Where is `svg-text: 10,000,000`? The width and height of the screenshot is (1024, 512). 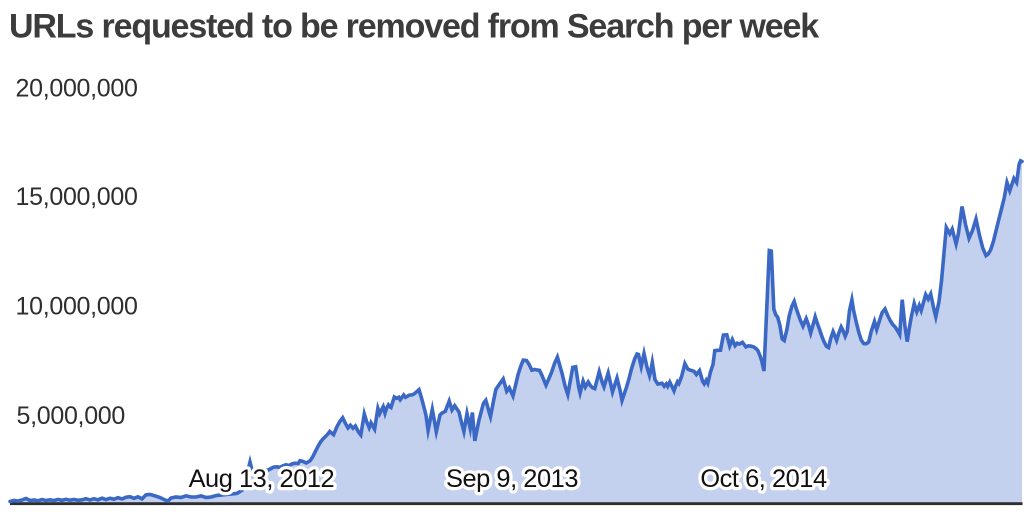
svg-text: 10,000,000 is located at coordinates (77, 307).